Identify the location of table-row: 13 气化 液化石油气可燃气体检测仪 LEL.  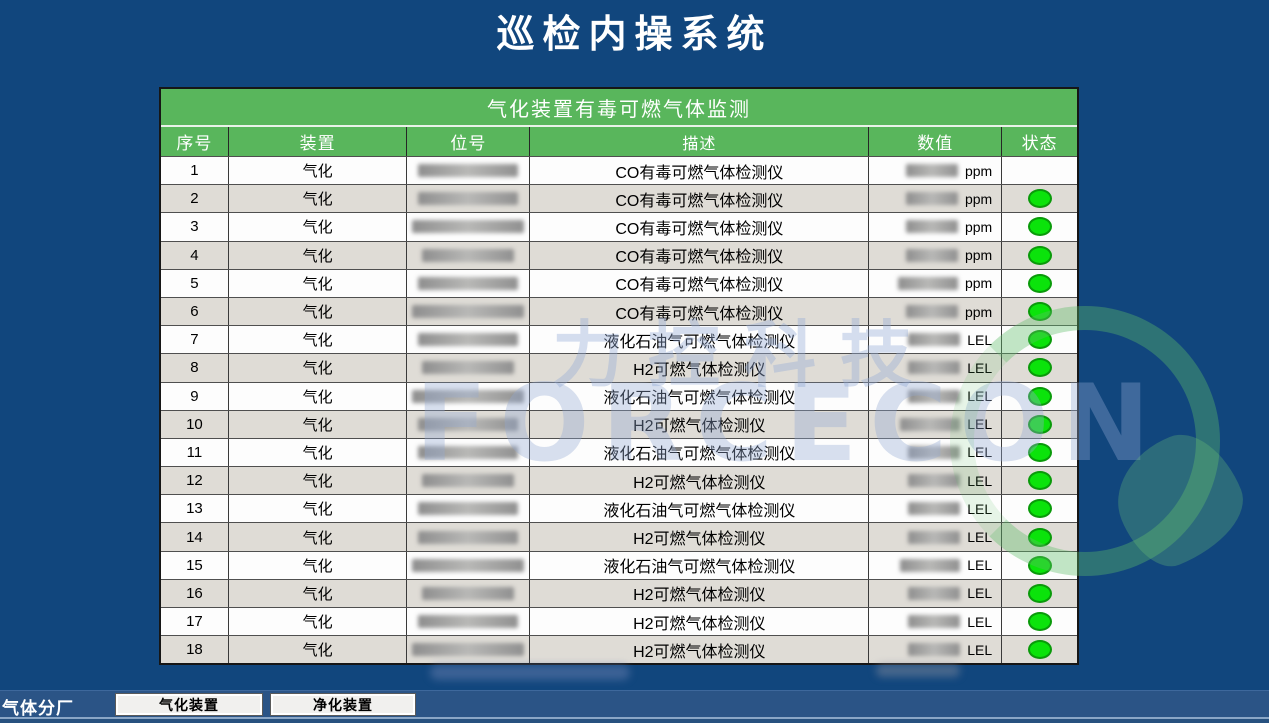
(619, 508).